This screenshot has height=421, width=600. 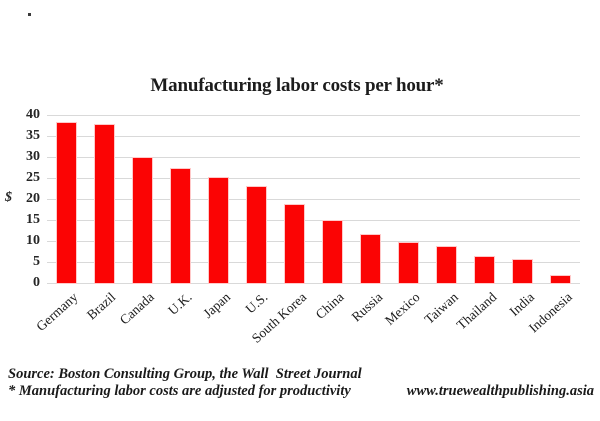 What do you see at coordinates (561, 279) in the screenshot?
I see `bar-indonesia` at bounding box center [561, 279].